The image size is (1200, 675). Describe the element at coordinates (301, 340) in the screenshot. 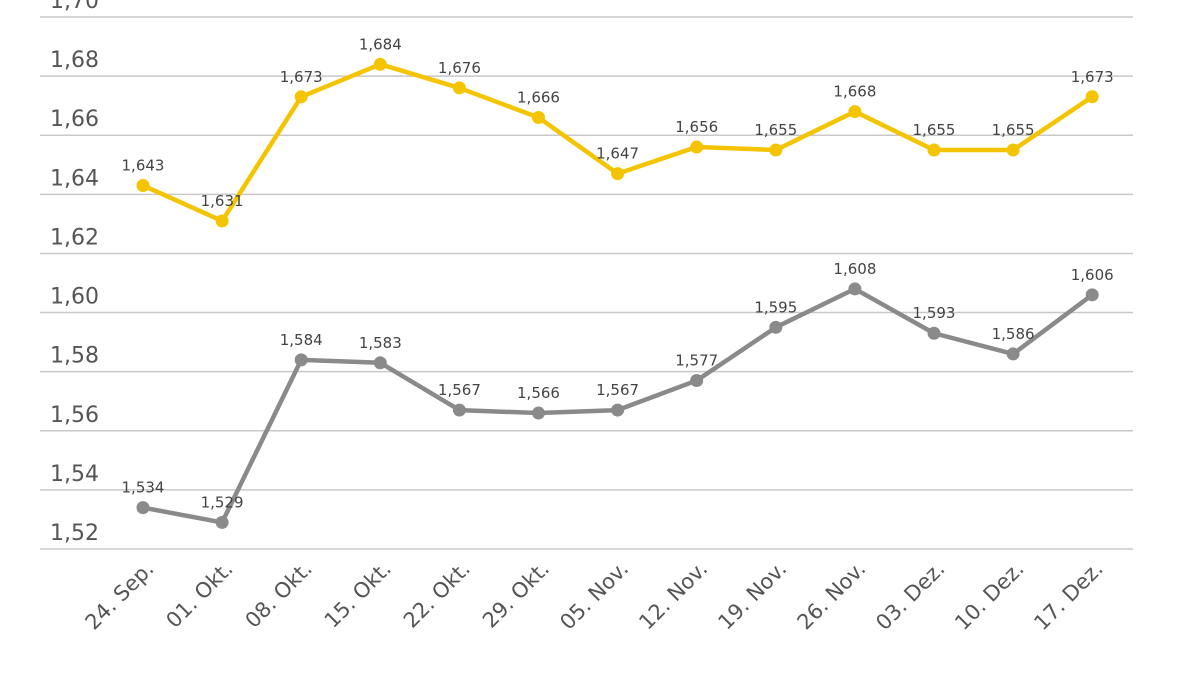

I see `data-label-gray-series: 1,584` at that location.